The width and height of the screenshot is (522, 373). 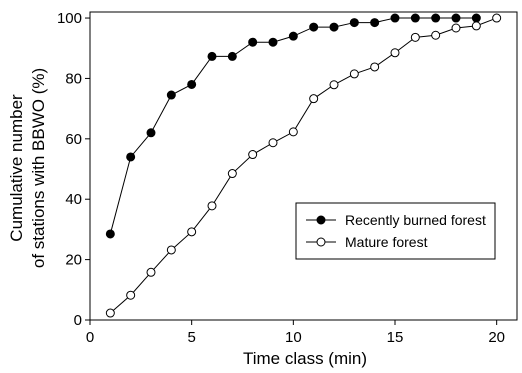 I want to click on y-tick-label: 0, so click(x=78, y=320).